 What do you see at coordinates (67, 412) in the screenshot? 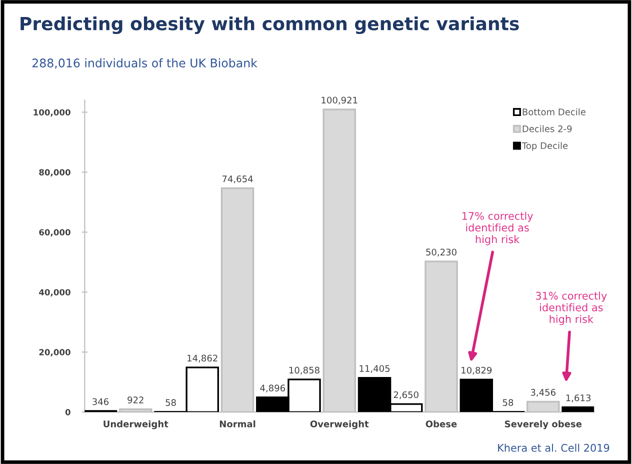
I see `y-tick-label: 0` at bounding box center [67, 412].